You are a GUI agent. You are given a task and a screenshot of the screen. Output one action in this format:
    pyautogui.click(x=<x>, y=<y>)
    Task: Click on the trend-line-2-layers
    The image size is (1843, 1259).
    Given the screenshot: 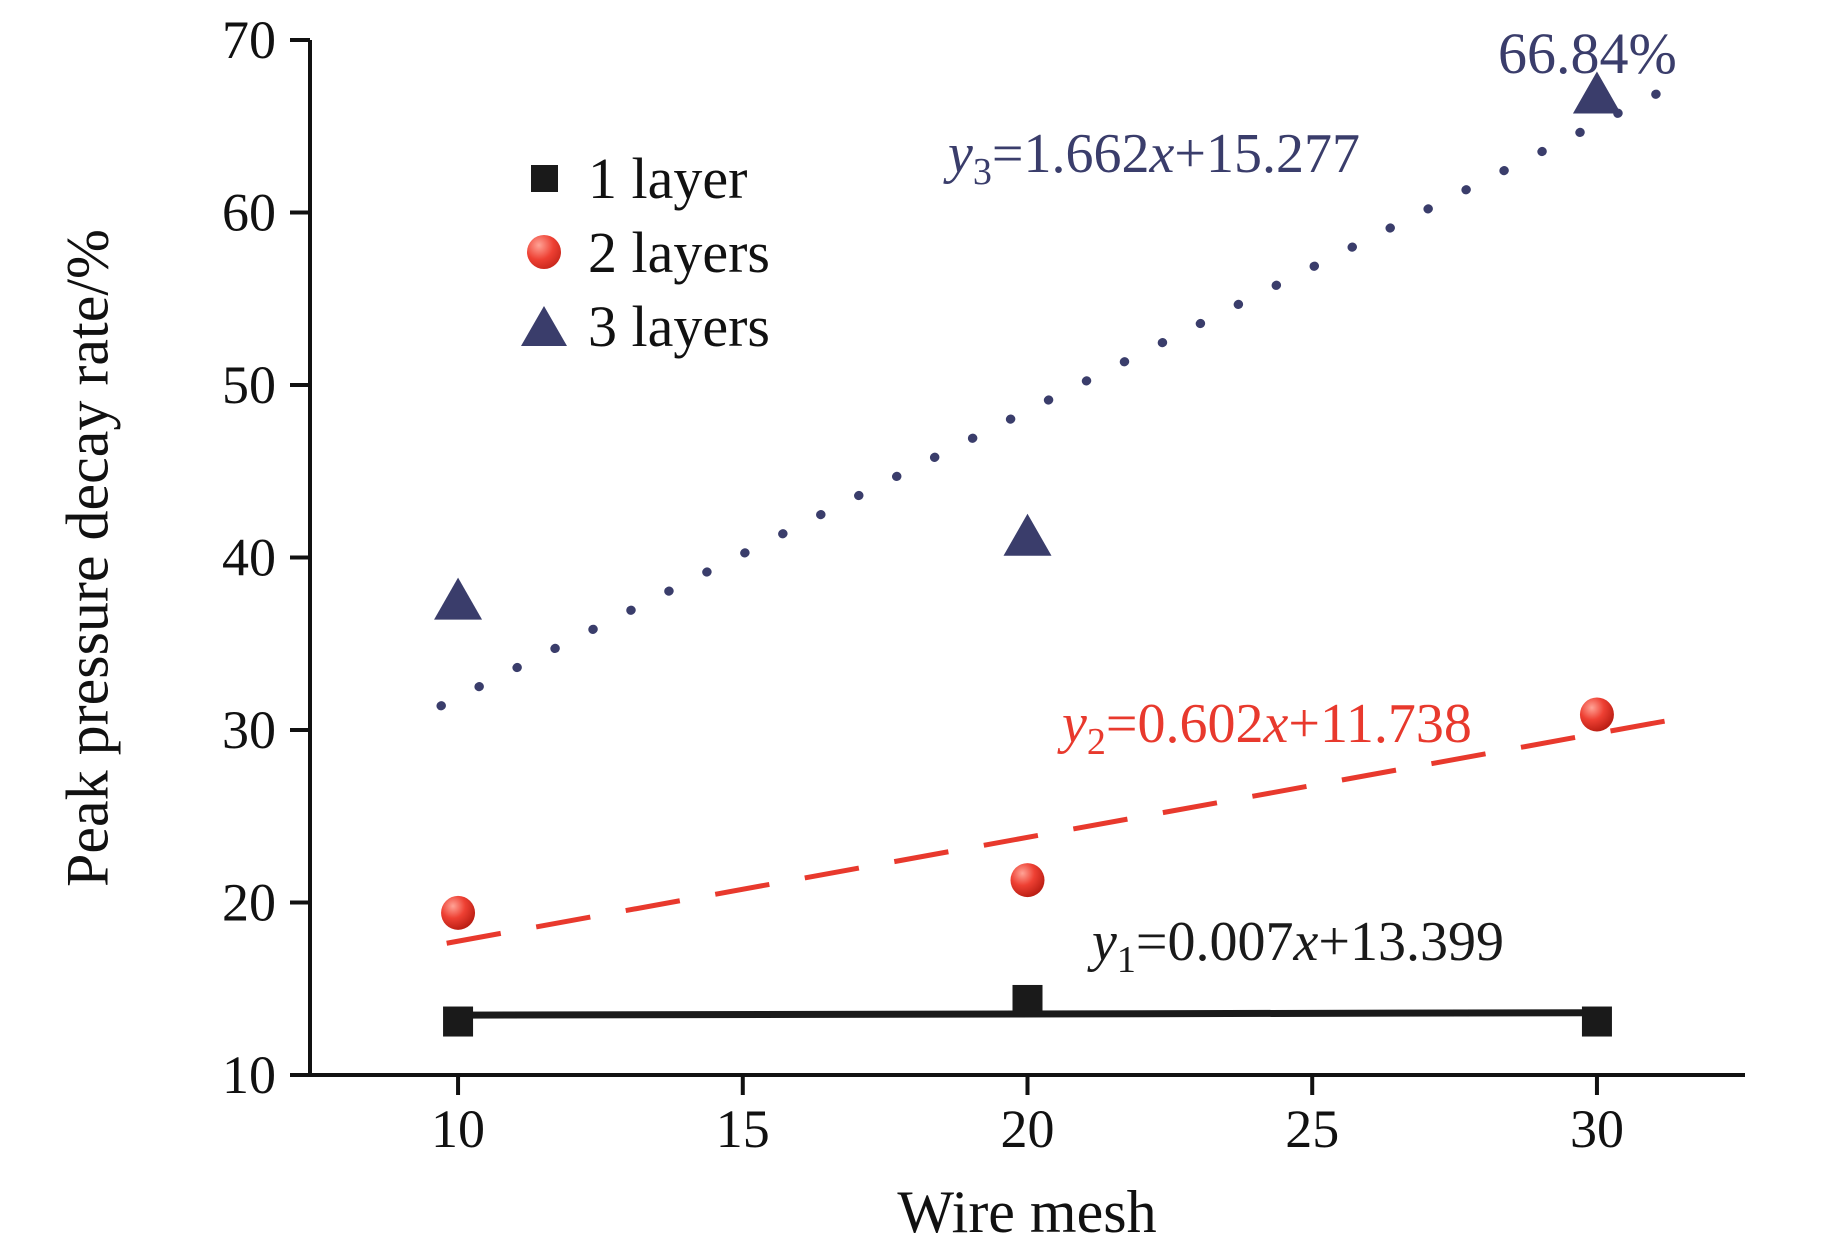 What is the action you would take?
    pyautogui.click(x=1067, y=830)
    